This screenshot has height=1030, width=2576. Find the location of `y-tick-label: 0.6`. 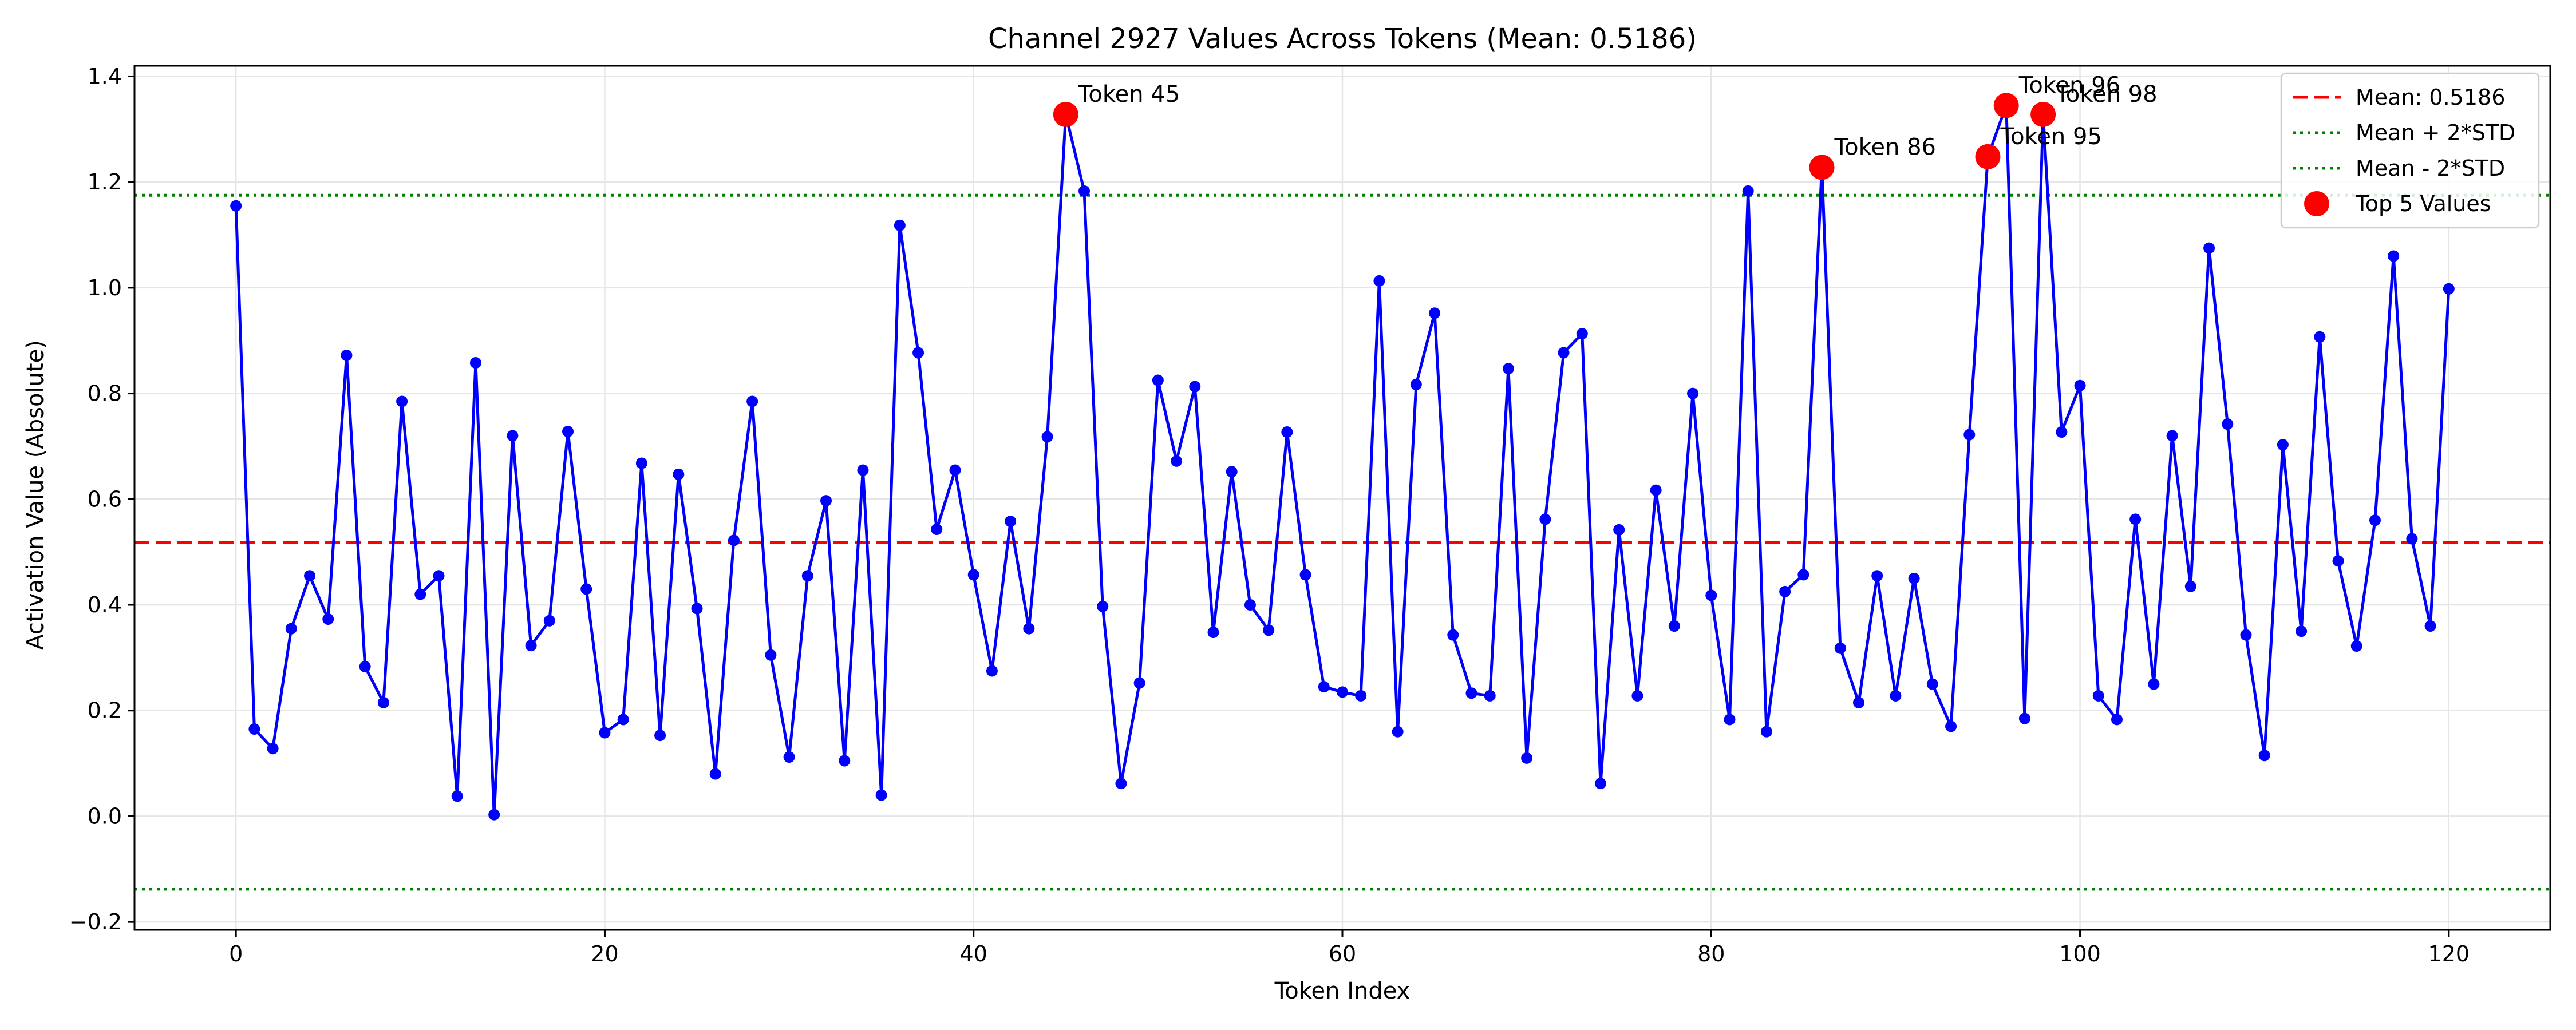

y-tick-label: 0.6 is located at coordinates (105, 499).